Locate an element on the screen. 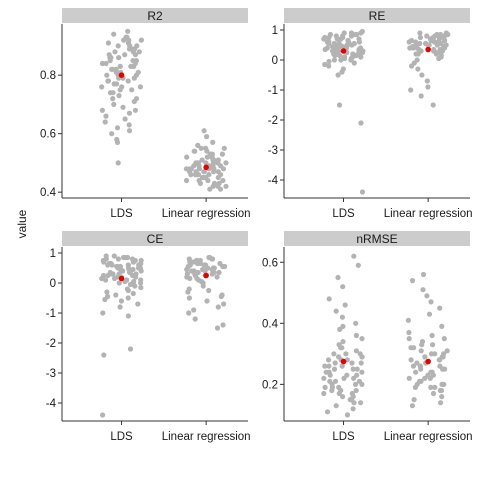 The image size is (480, 480). y-tick-label: 0 is located at coordinates (275, 61).